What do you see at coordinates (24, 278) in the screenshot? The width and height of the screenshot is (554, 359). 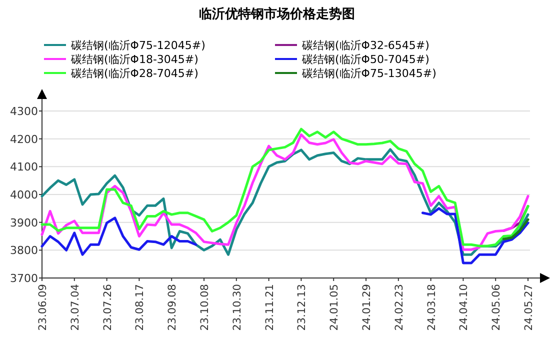 I see `y-tick-label: 3700` at bounding box center [24, 278].